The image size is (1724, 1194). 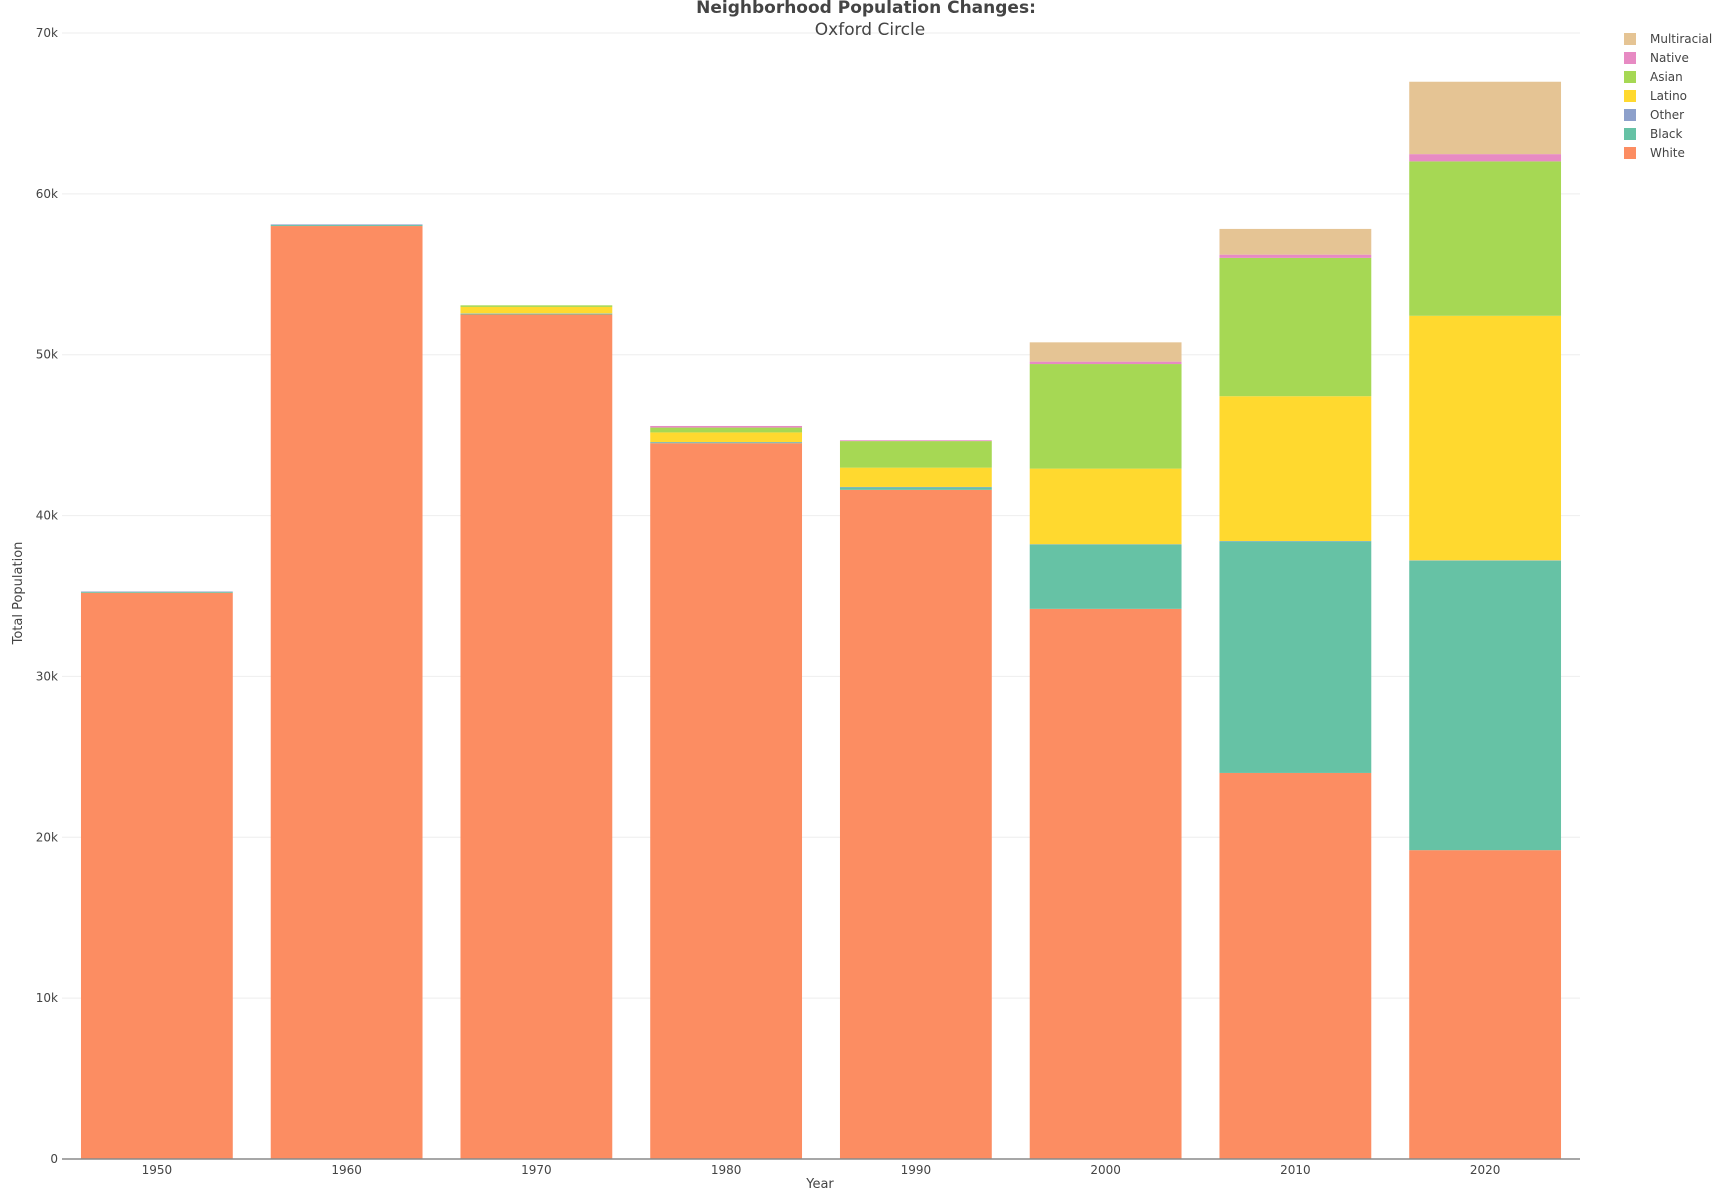 I want to click on bar-segment-black-1970, so click(x=536, y=314).